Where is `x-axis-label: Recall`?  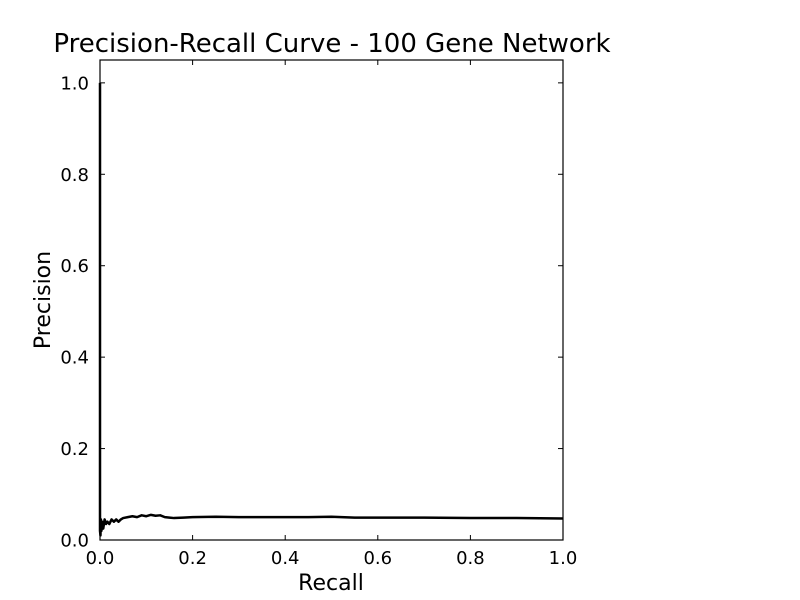 x-axis-label: Recall is located at coordinates (331, 583).